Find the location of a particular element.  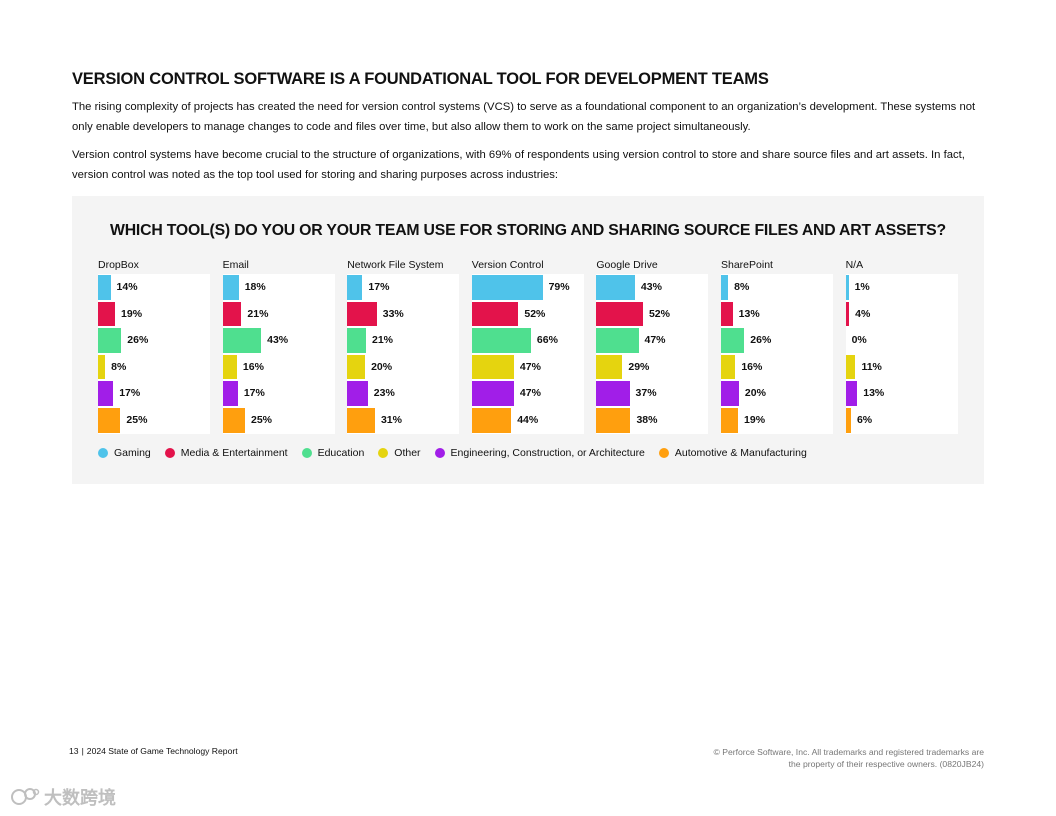

bar-value-label: 13% is located at coordinates (874, 393).